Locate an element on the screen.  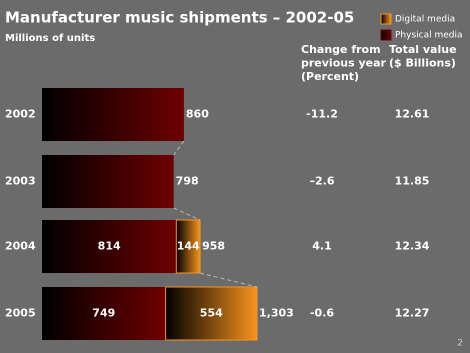
value-label: 144 is located at coordinates (188, 246).